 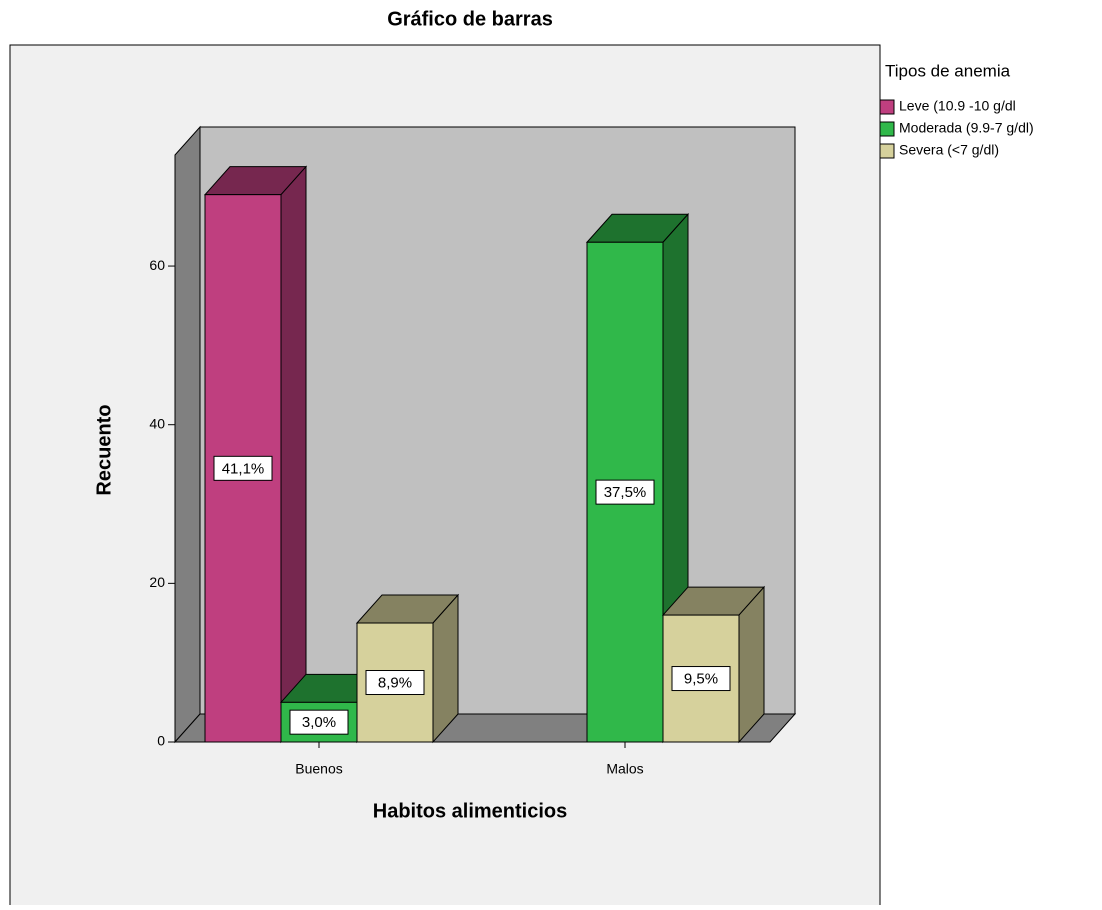 What do you see at coordinates (157, 265) in the screenshot?
I see `y-tick-label: 60` at bounding box center [157, 265].